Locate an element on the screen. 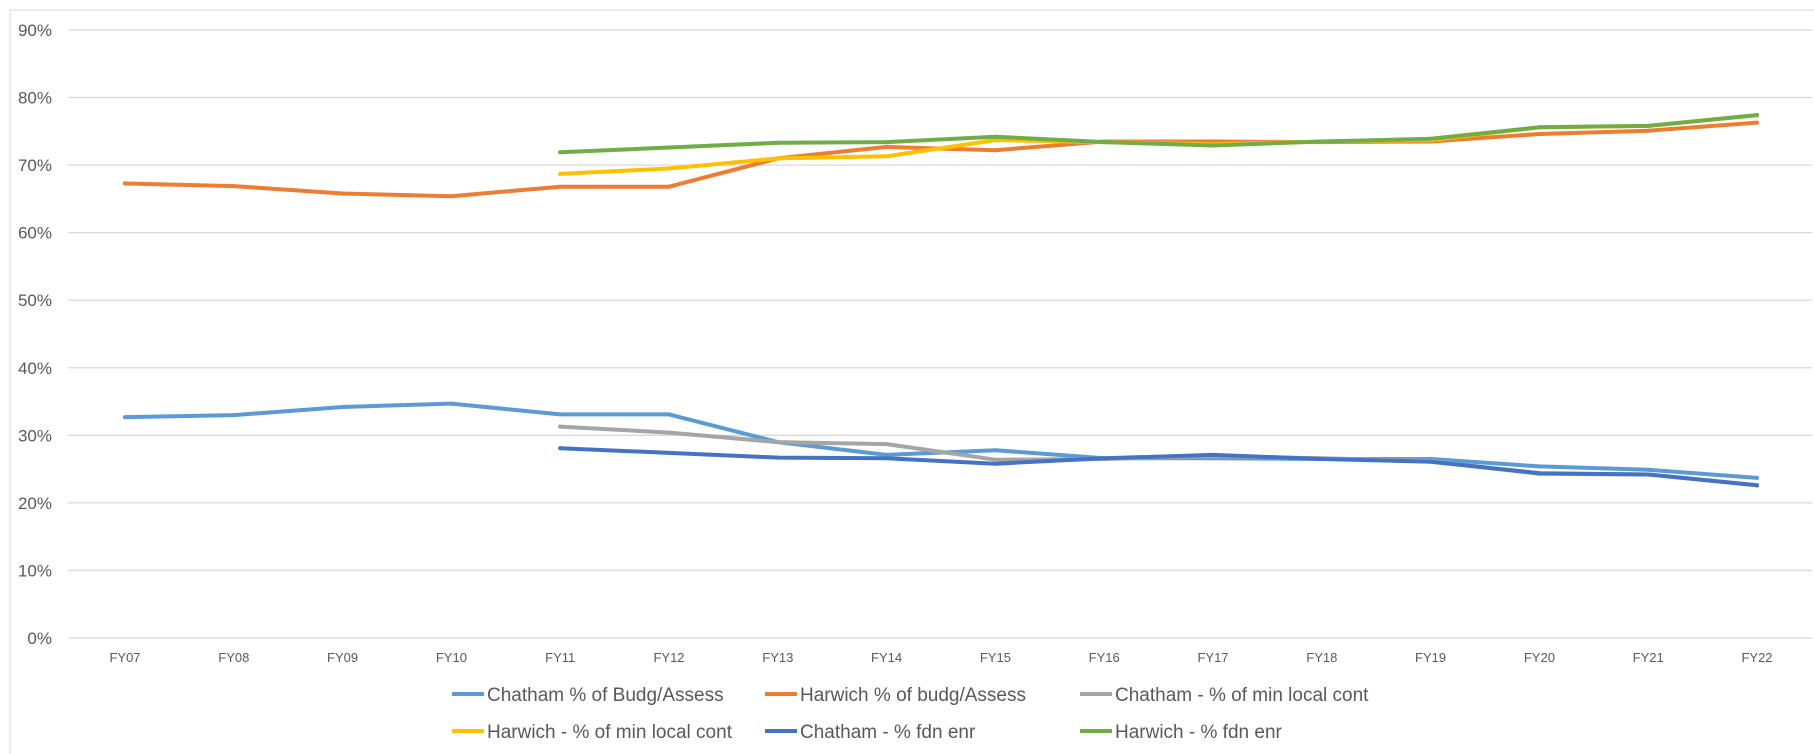  y-tick-label: 80% is located at coordinates (35, 98).